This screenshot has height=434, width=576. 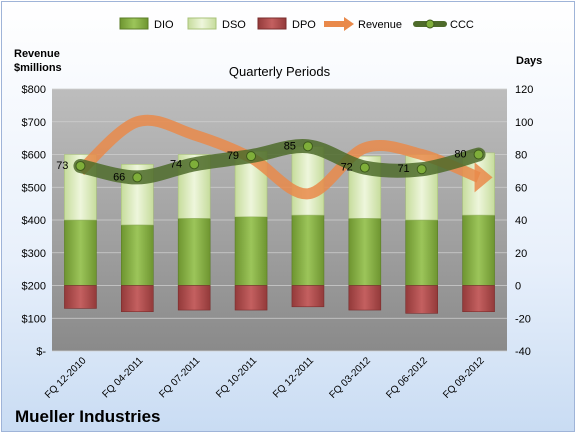 What do you see at coordinates (62, 166) in the screenshot?
I see `ccc-data-label: 73` at bounding box center [62, 166].